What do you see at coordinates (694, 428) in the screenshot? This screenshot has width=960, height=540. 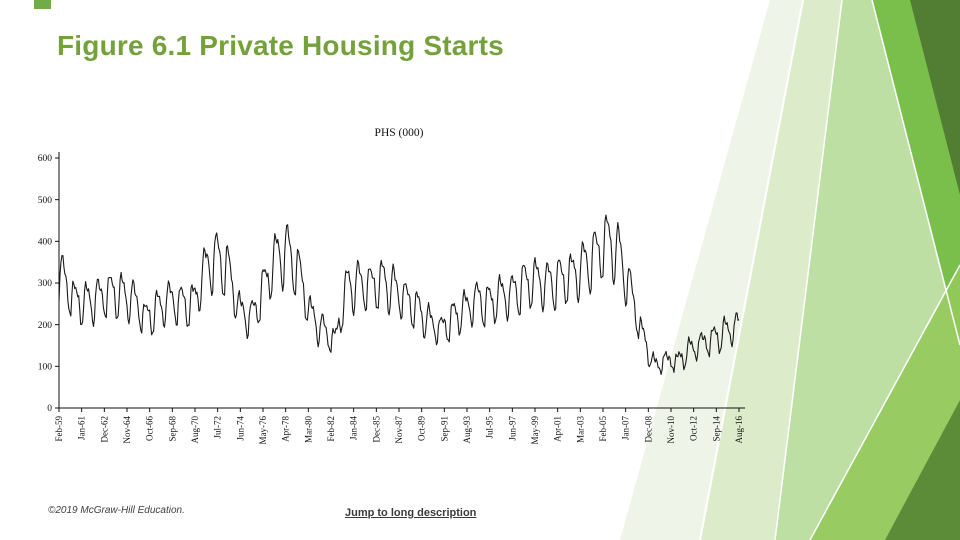 I see `x-tick-label: Oct-12` at bounding box center [694, 428].